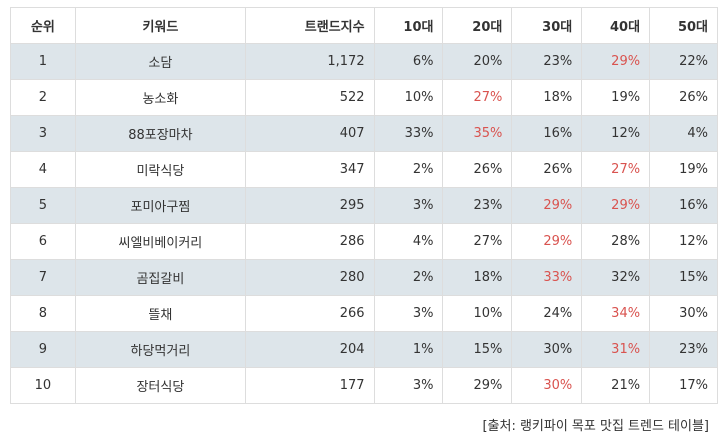  I want to click on keyword-cell: 뜰채, so click(160, 313).